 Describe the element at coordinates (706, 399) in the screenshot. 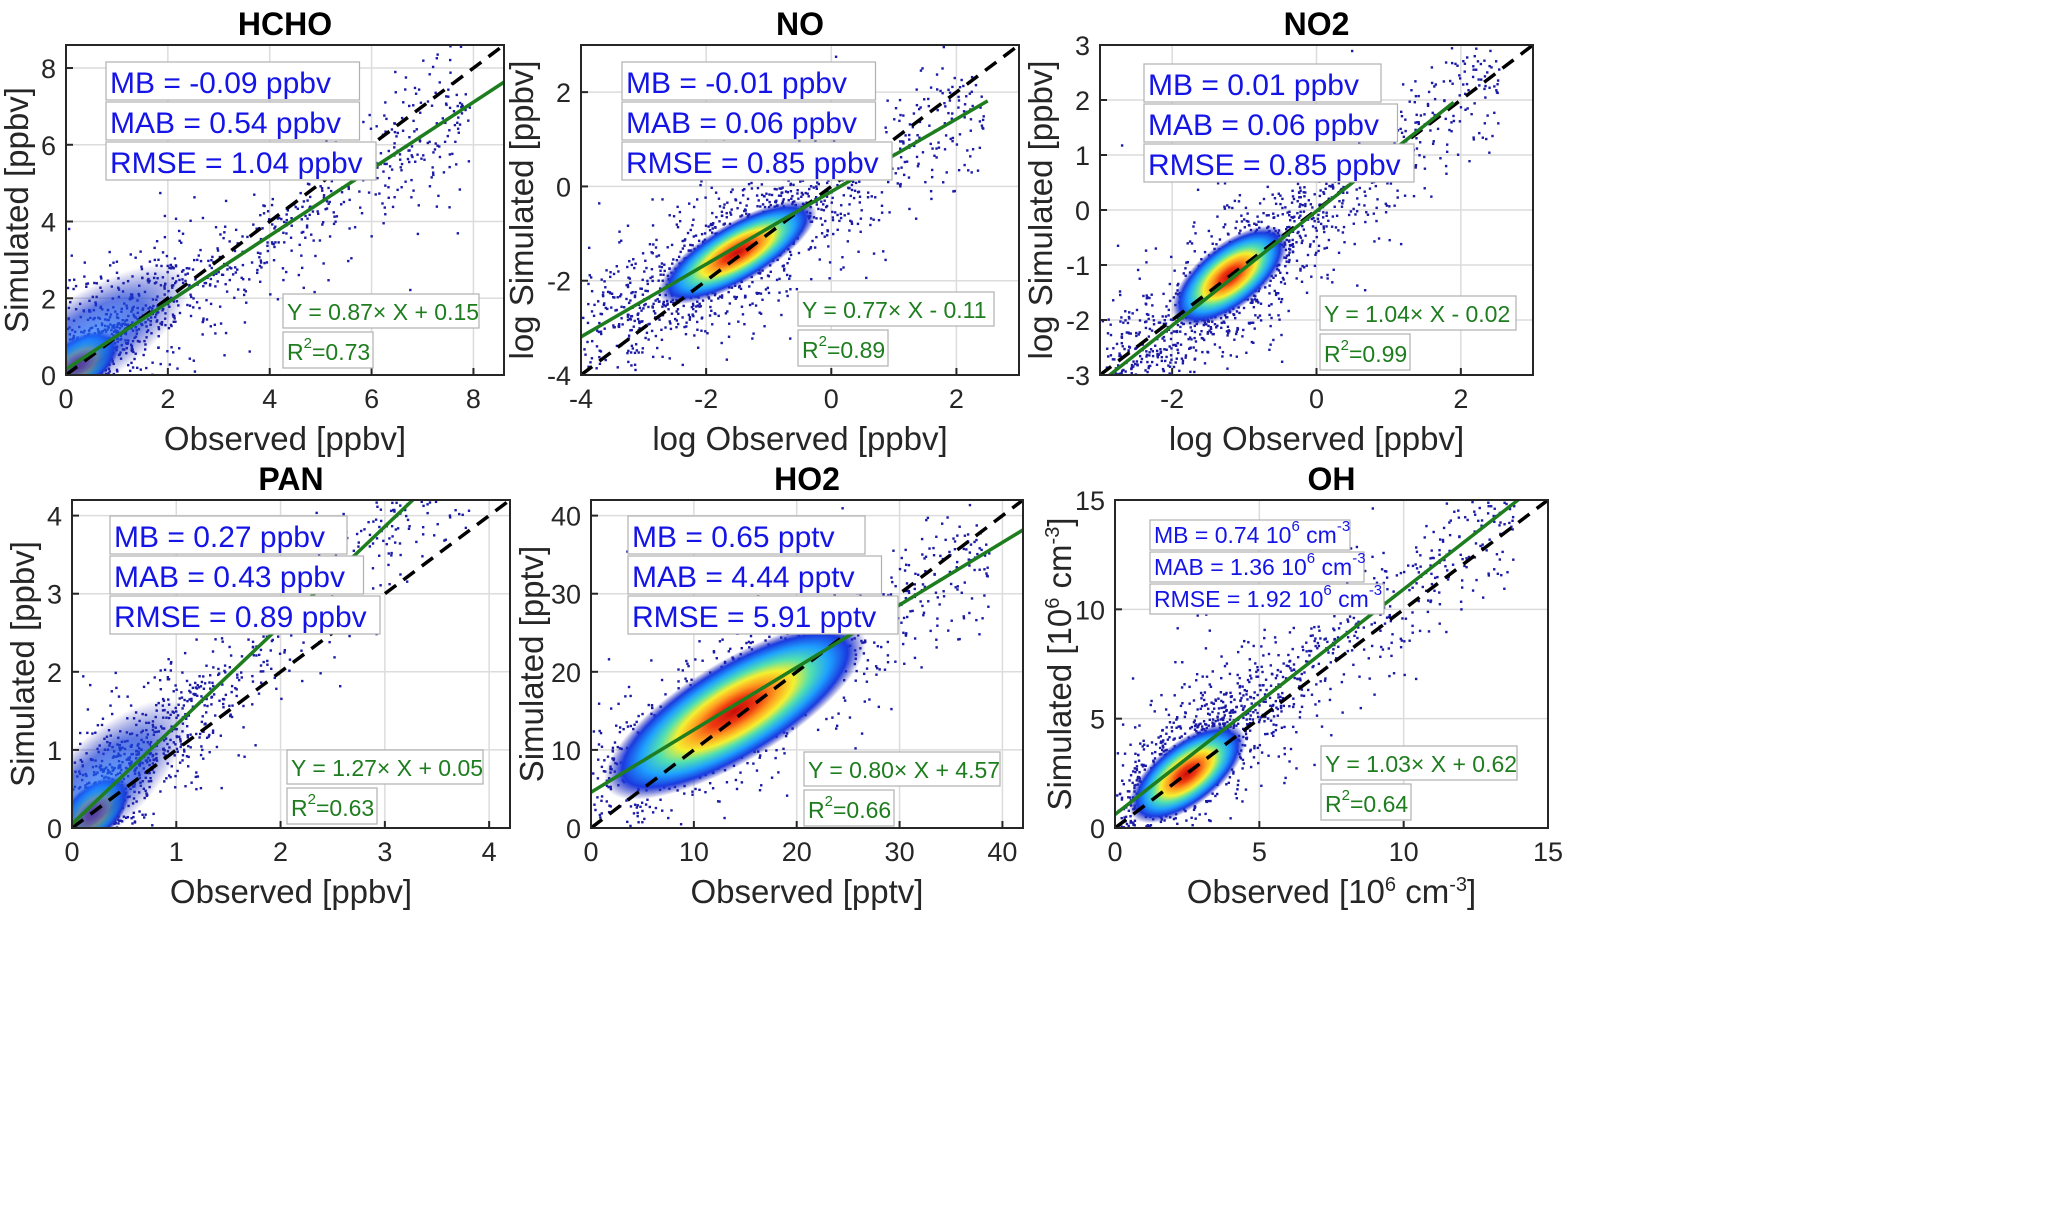

I see `x-tick-label: -2` at that location.